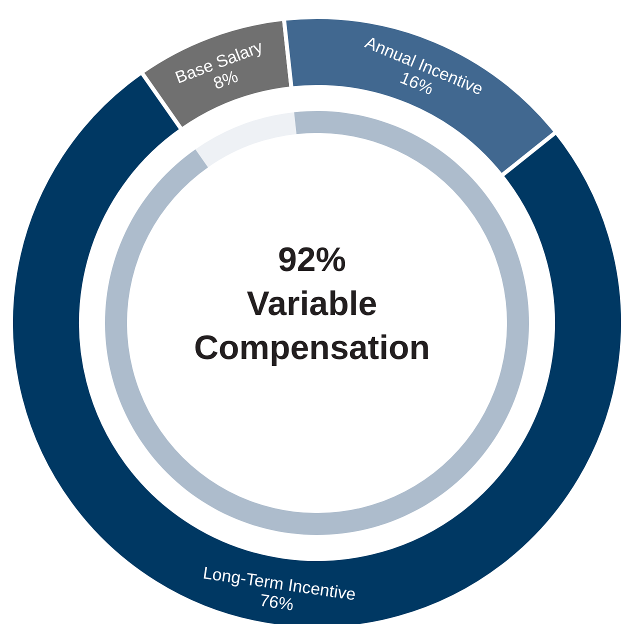 This screenshot has height=624, width=624. What do you see at coordinates (312, 304) in the screenshot?
I see `text: 92% Variable Compensation` at bounding box center [312, 304].